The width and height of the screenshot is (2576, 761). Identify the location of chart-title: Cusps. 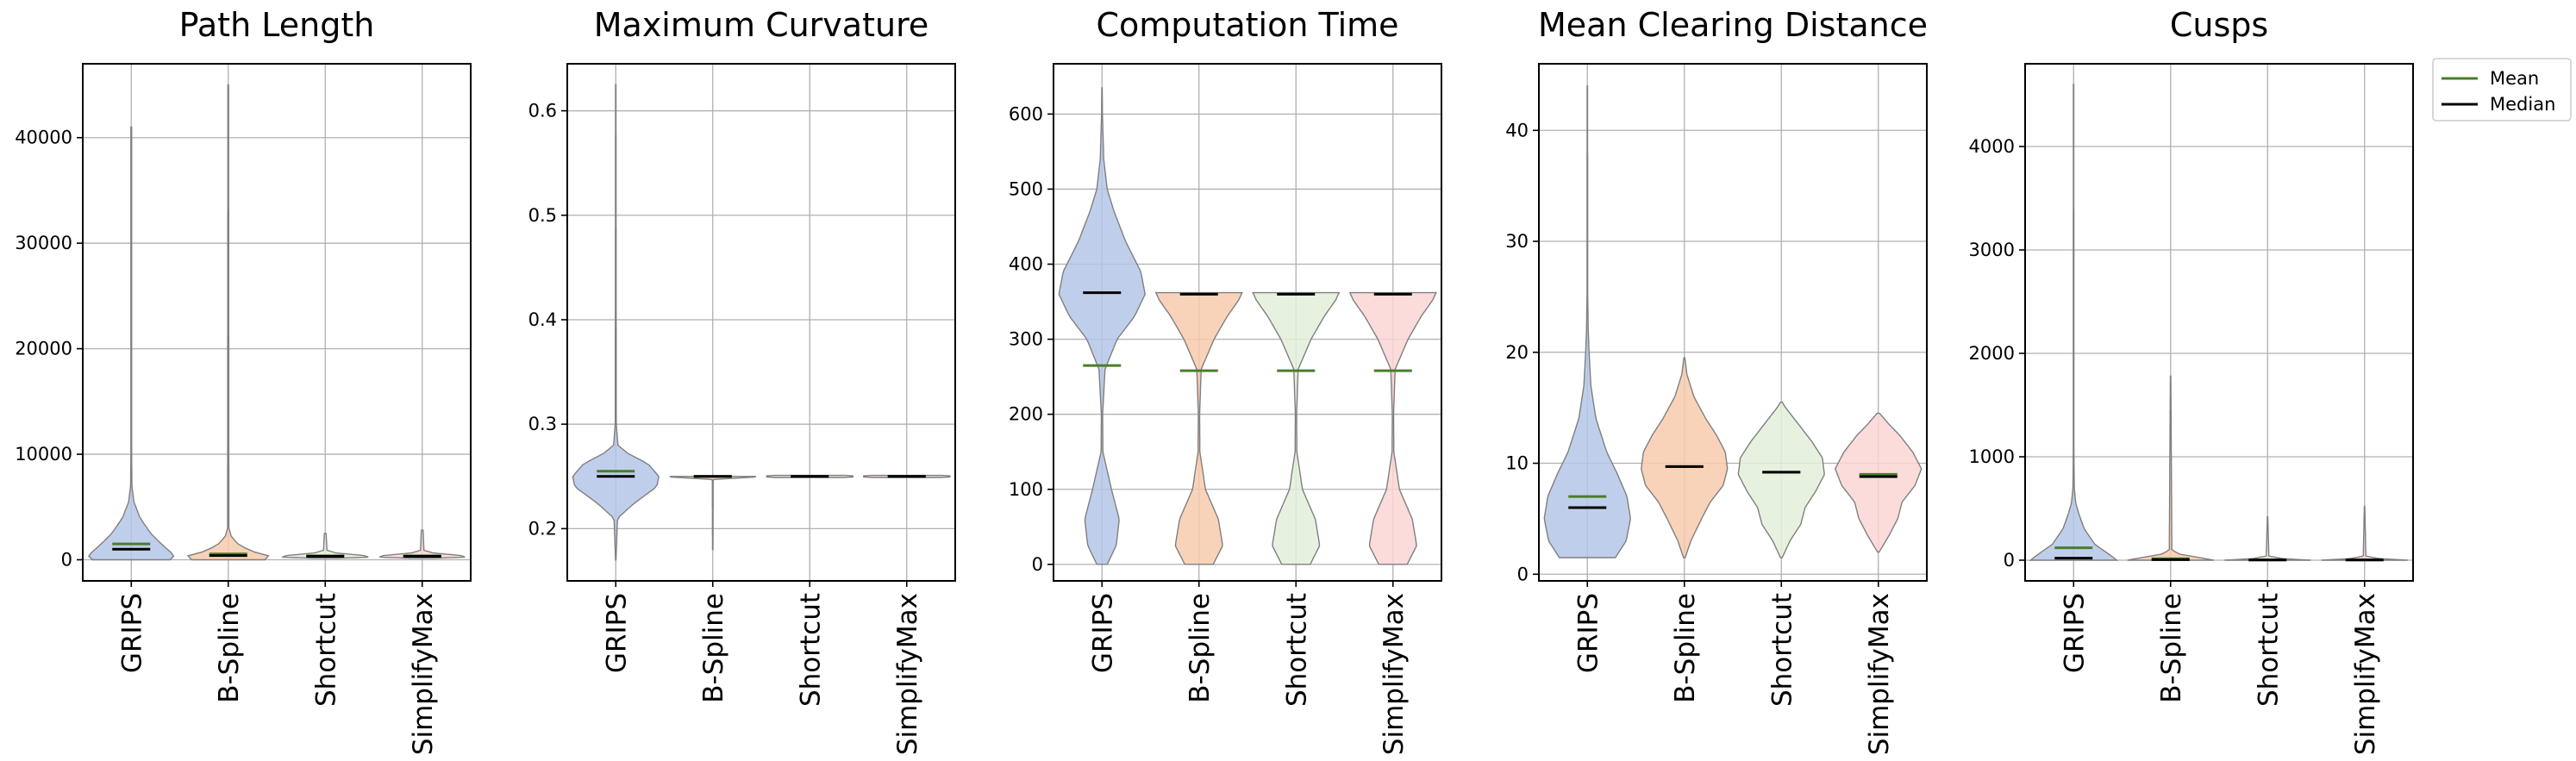
(2219, 25).